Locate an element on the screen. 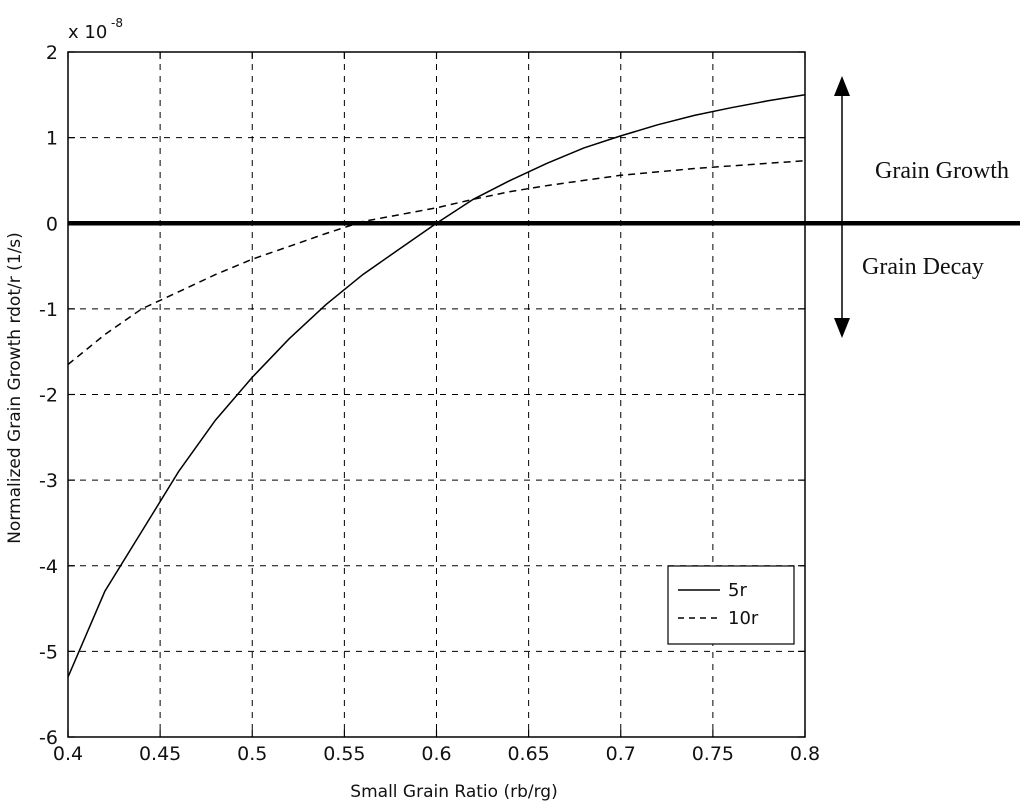 The height and width of the screenshot is (804, 1026). x-tick-label: 0.65 is located at coordinates (528, 754).